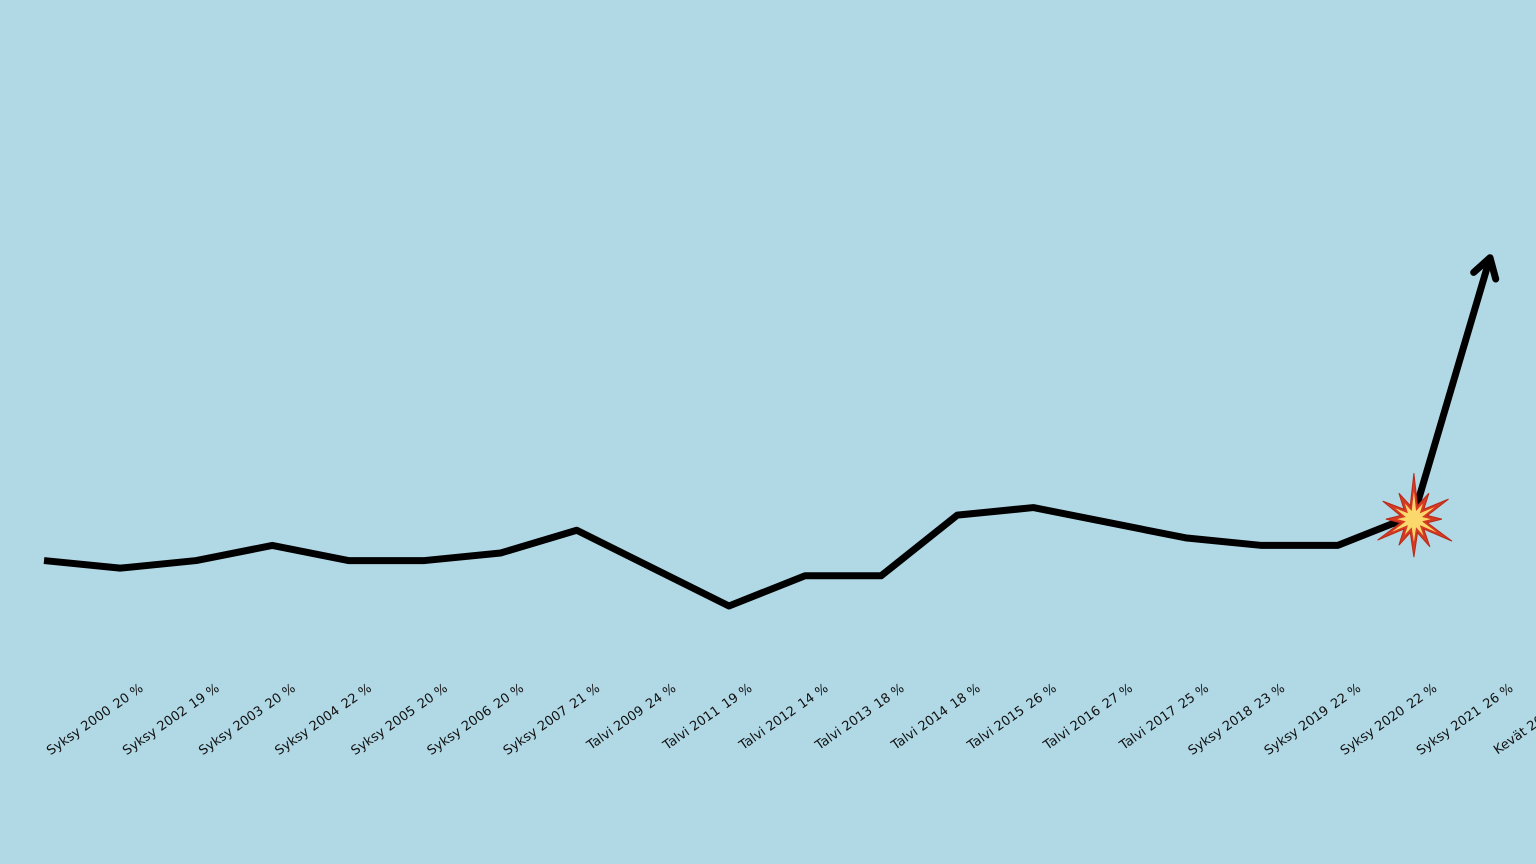 The height and width of the screenshot is (864, 1536). I want to click on explosion-core, so click(1414, 516).